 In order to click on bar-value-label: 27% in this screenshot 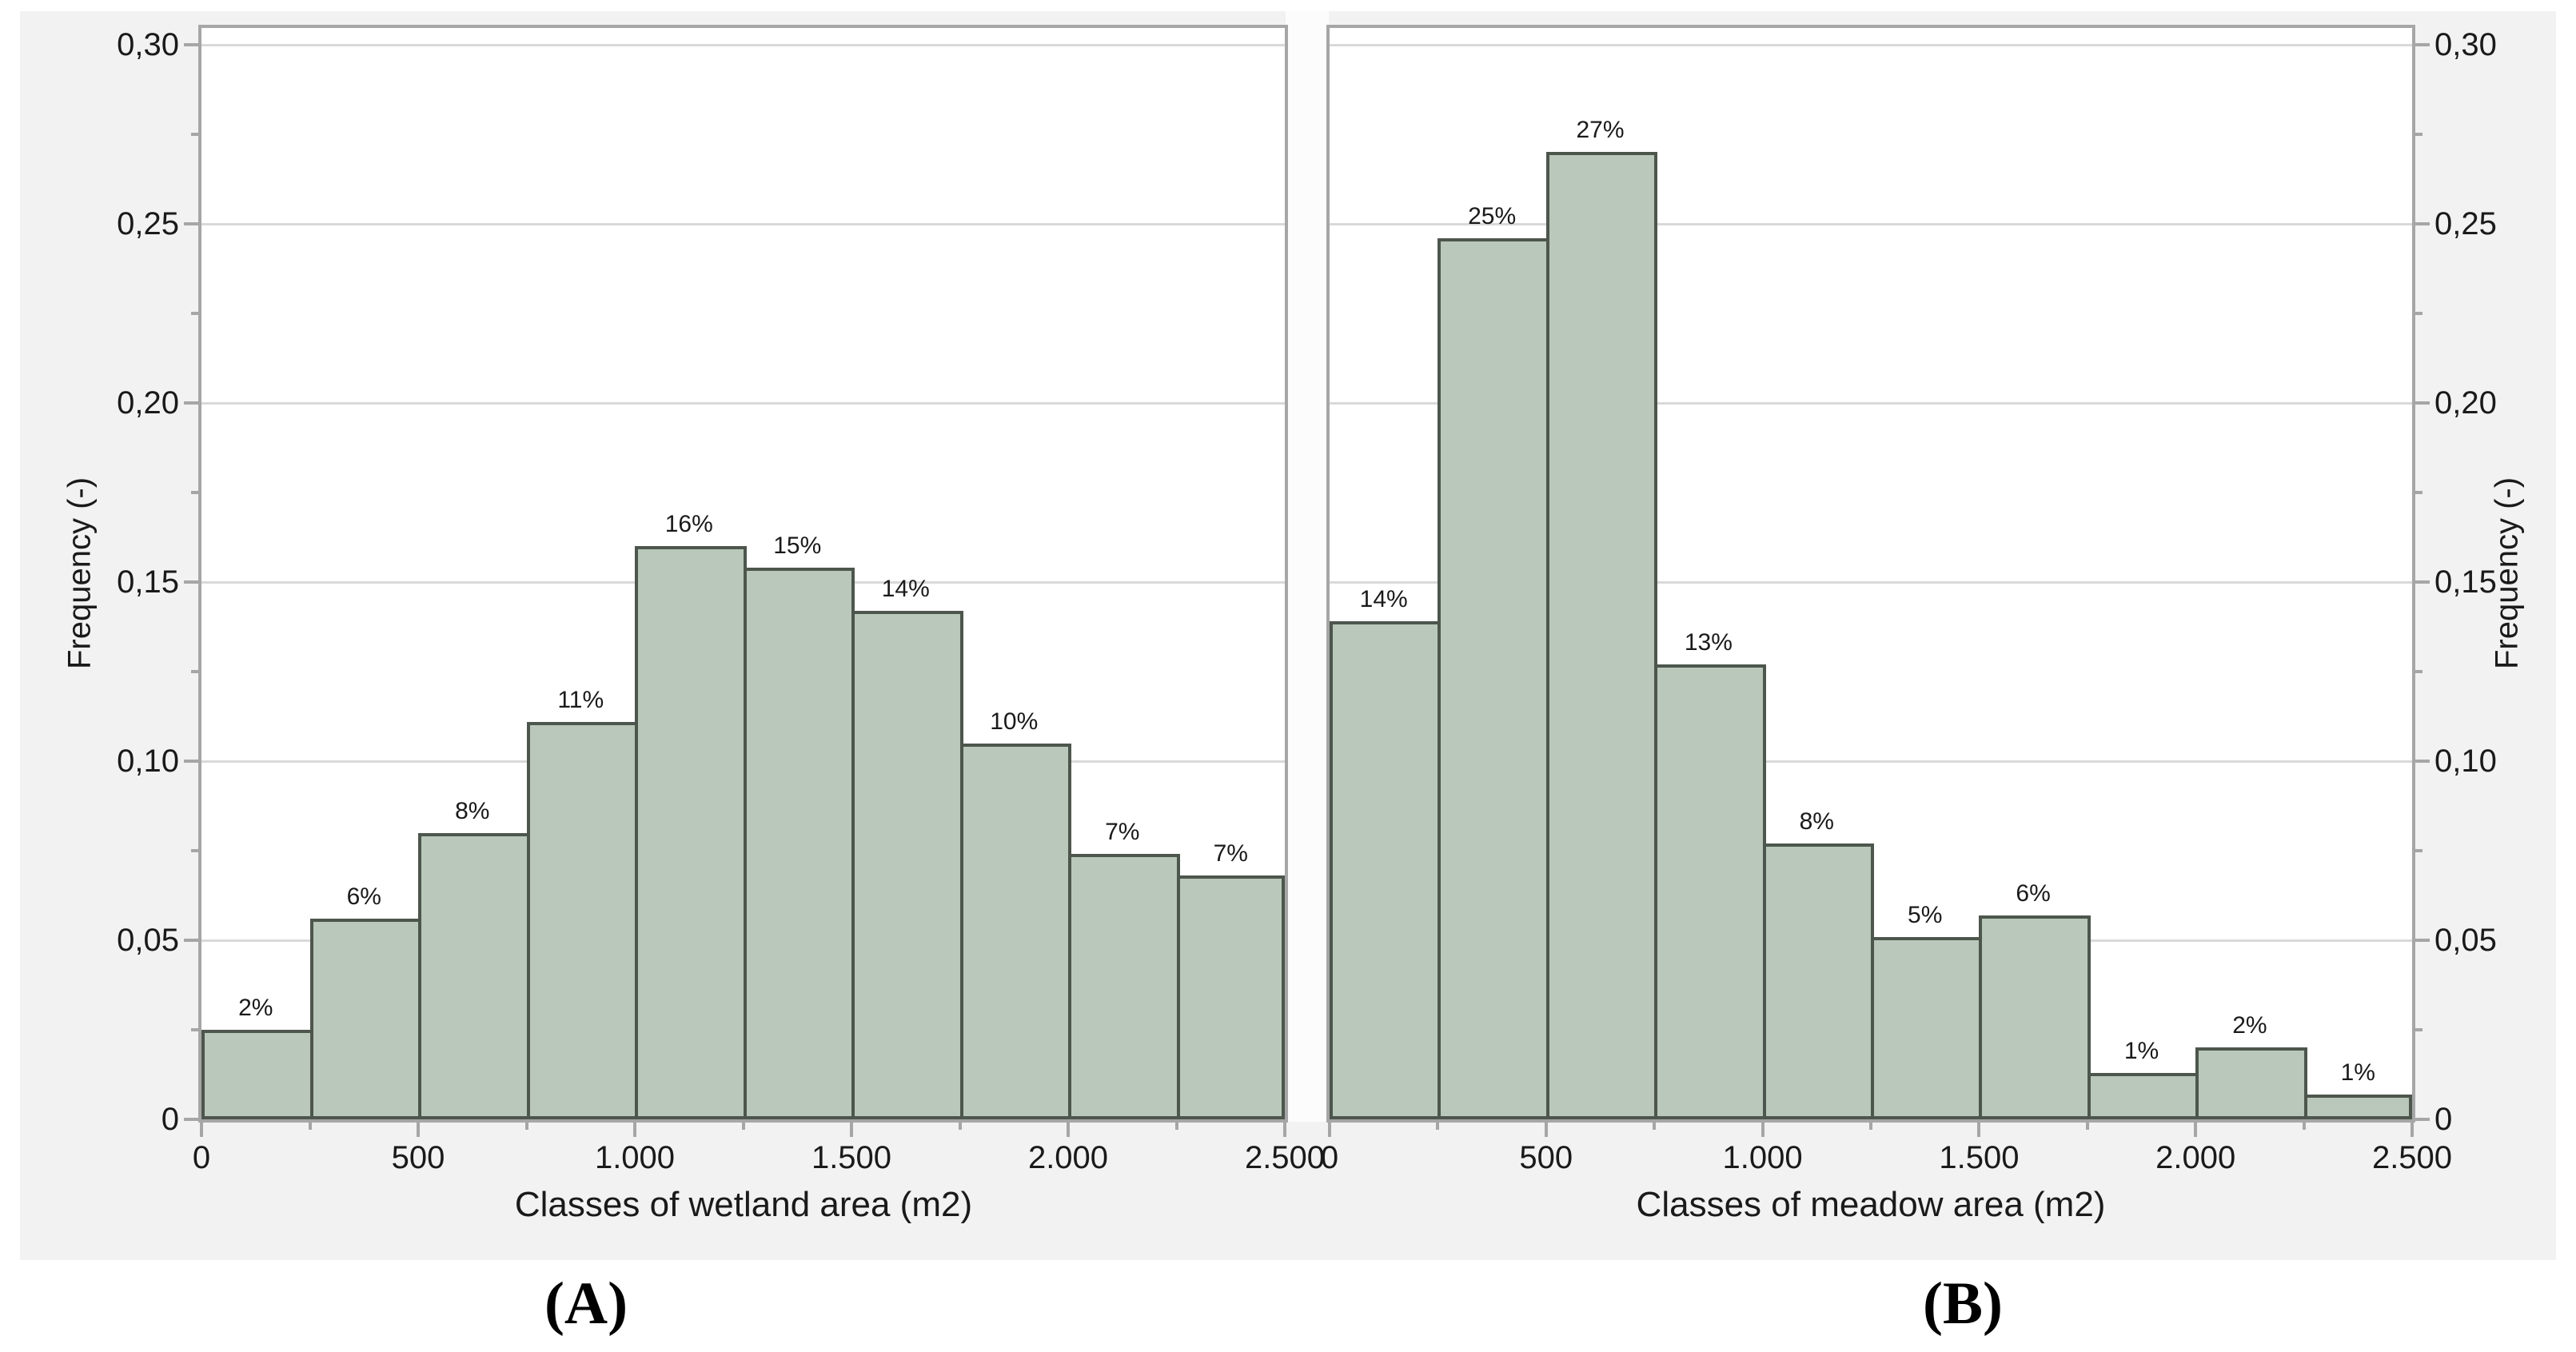, I will do `click(1600, 131)`.